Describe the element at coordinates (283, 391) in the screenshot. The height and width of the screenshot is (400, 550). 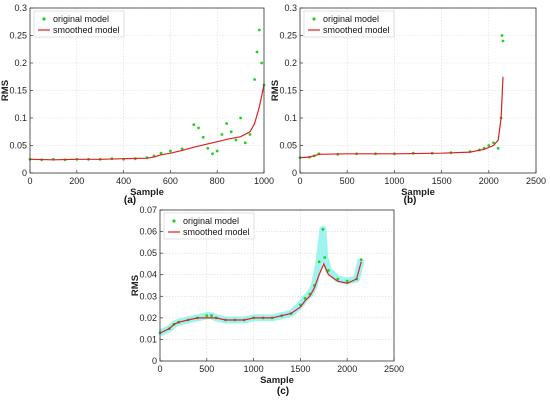
I see `panel-label-c: (c)` at that location.